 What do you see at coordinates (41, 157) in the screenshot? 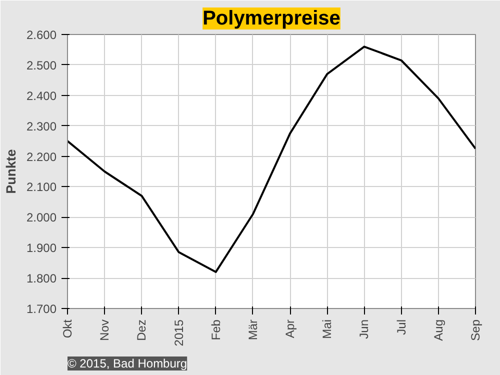
I see `y-tick-label: 2.200` at bounding box center [41, 157].